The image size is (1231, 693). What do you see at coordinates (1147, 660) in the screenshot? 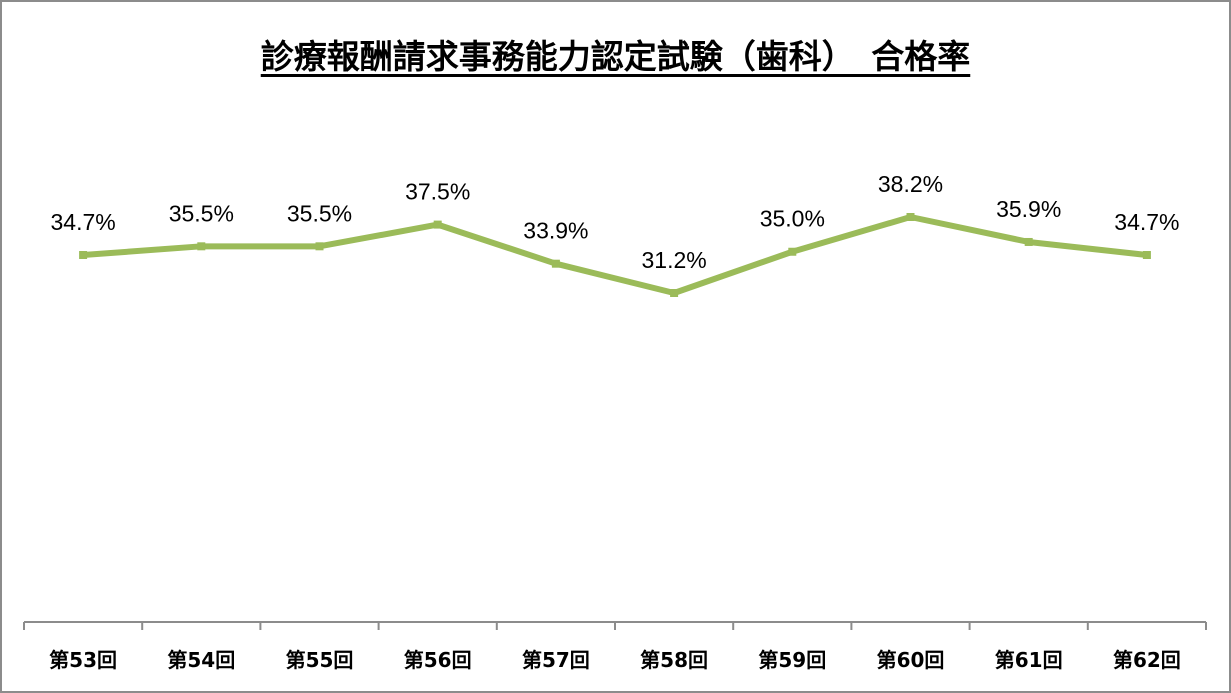
I see `x-axis-label: 第62回` at bounding box center [1147, 660].